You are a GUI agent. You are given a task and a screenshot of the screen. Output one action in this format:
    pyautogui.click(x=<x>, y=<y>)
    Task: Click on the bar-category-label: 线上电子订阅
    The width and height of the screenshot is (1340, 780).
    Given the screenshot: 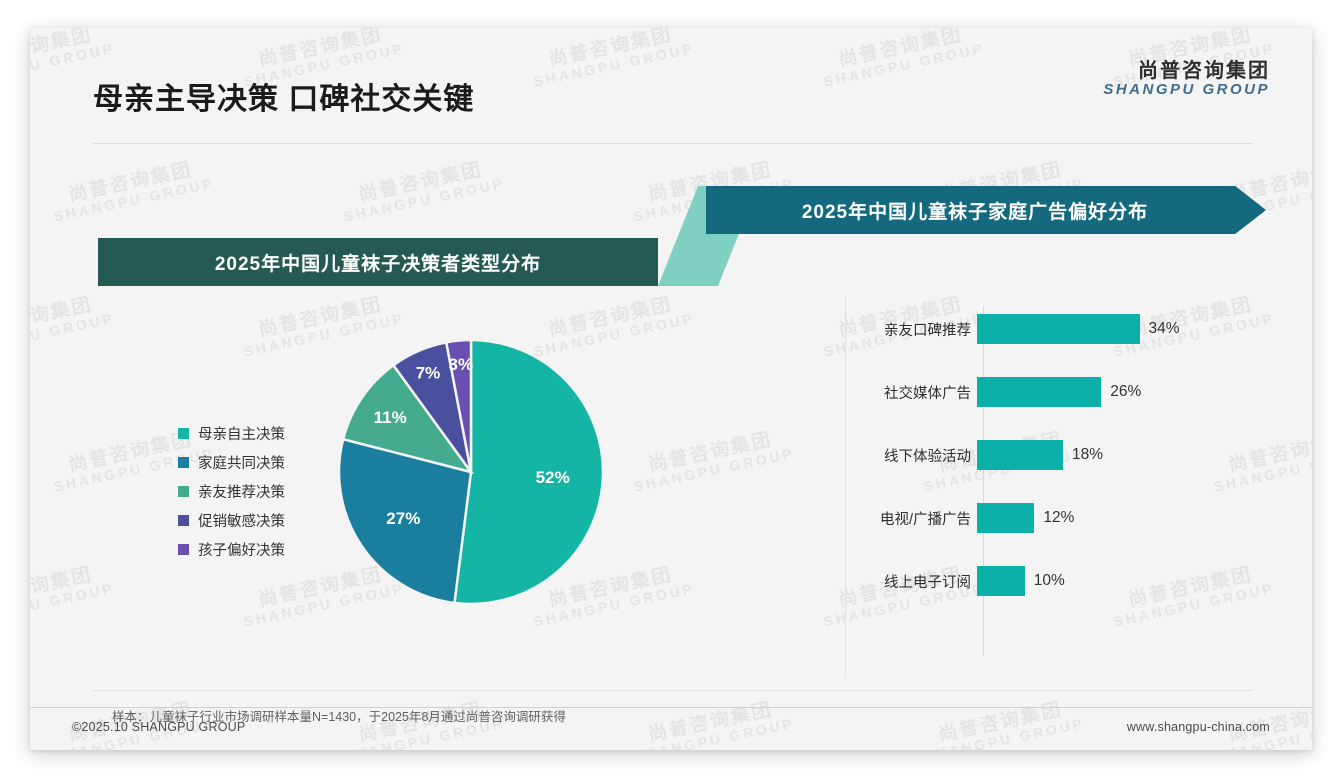 What is the action you would take?
    pyautogui.click(x=927, y=582)
    